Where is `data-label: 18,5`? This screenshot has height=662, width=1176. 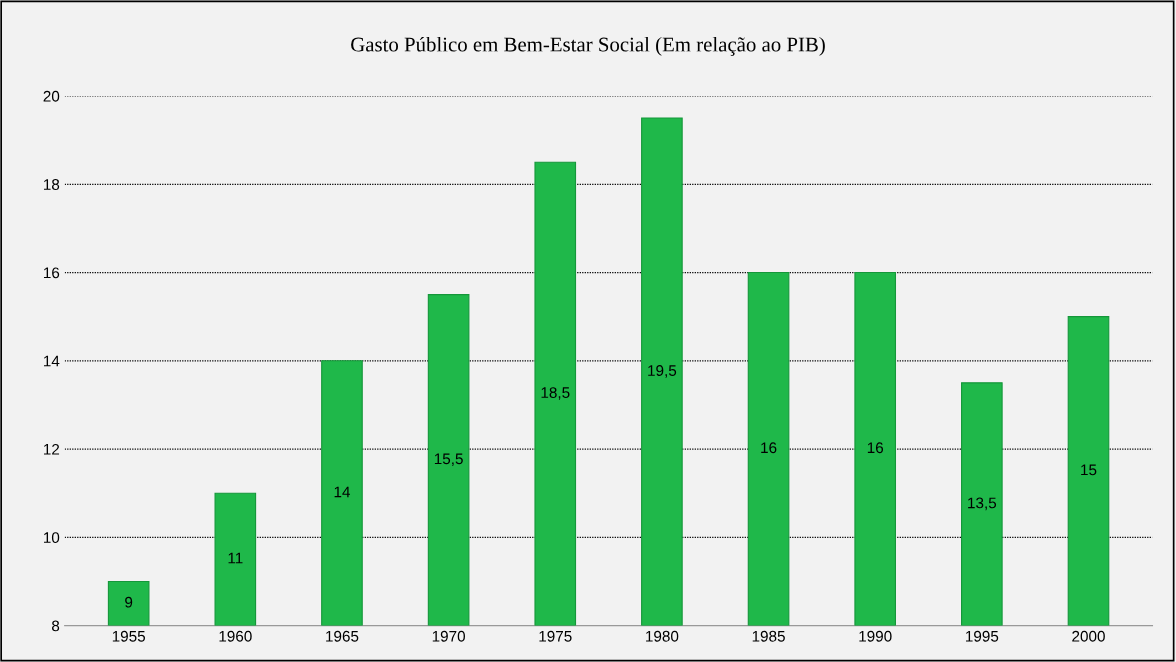
data-label: 18,5 is located at coordinates (555, 393).